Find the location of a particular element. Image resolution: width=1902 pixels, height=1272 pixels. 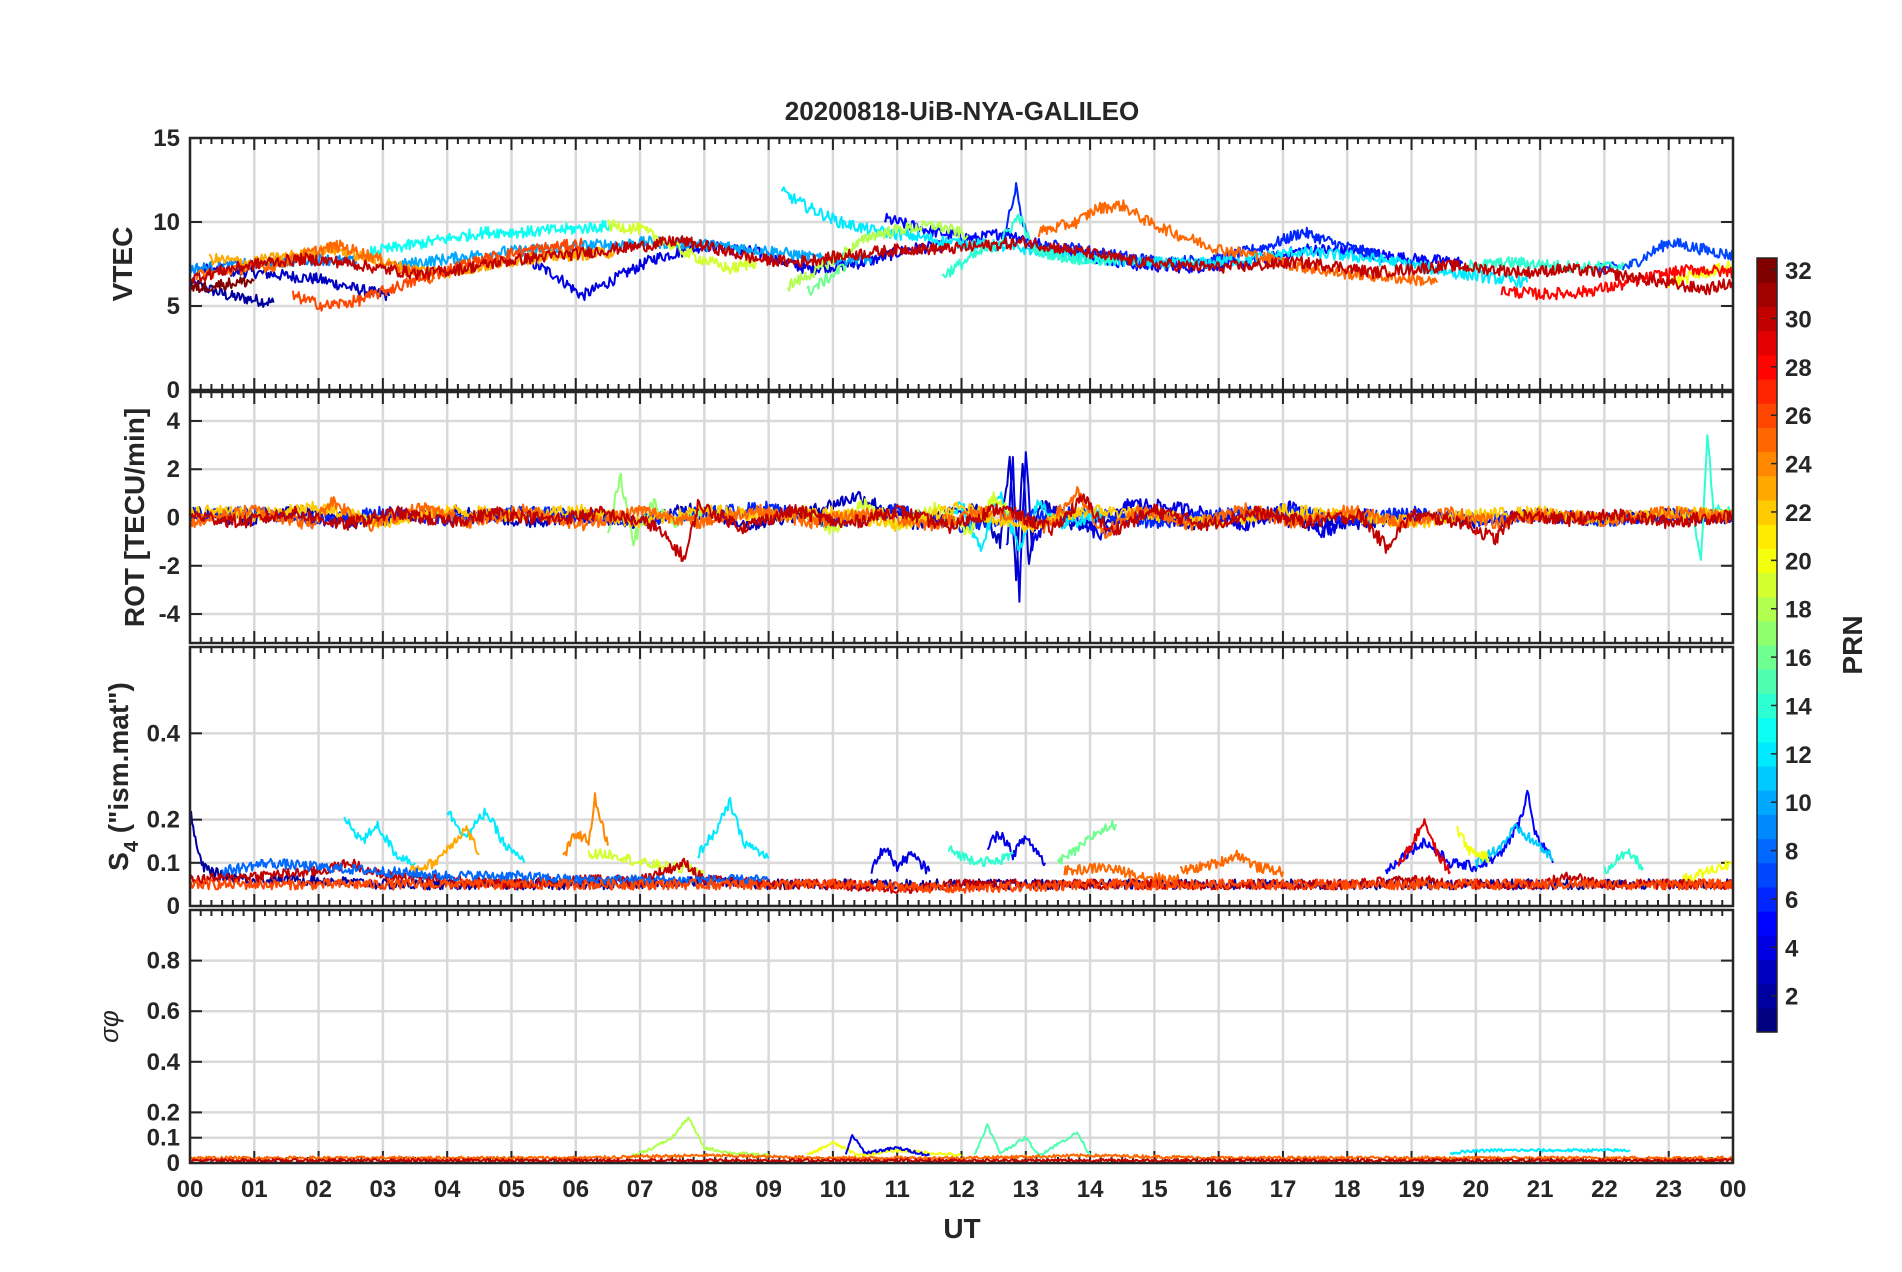

x-tick-label: 00 is located at coordinates (1733, 1189).